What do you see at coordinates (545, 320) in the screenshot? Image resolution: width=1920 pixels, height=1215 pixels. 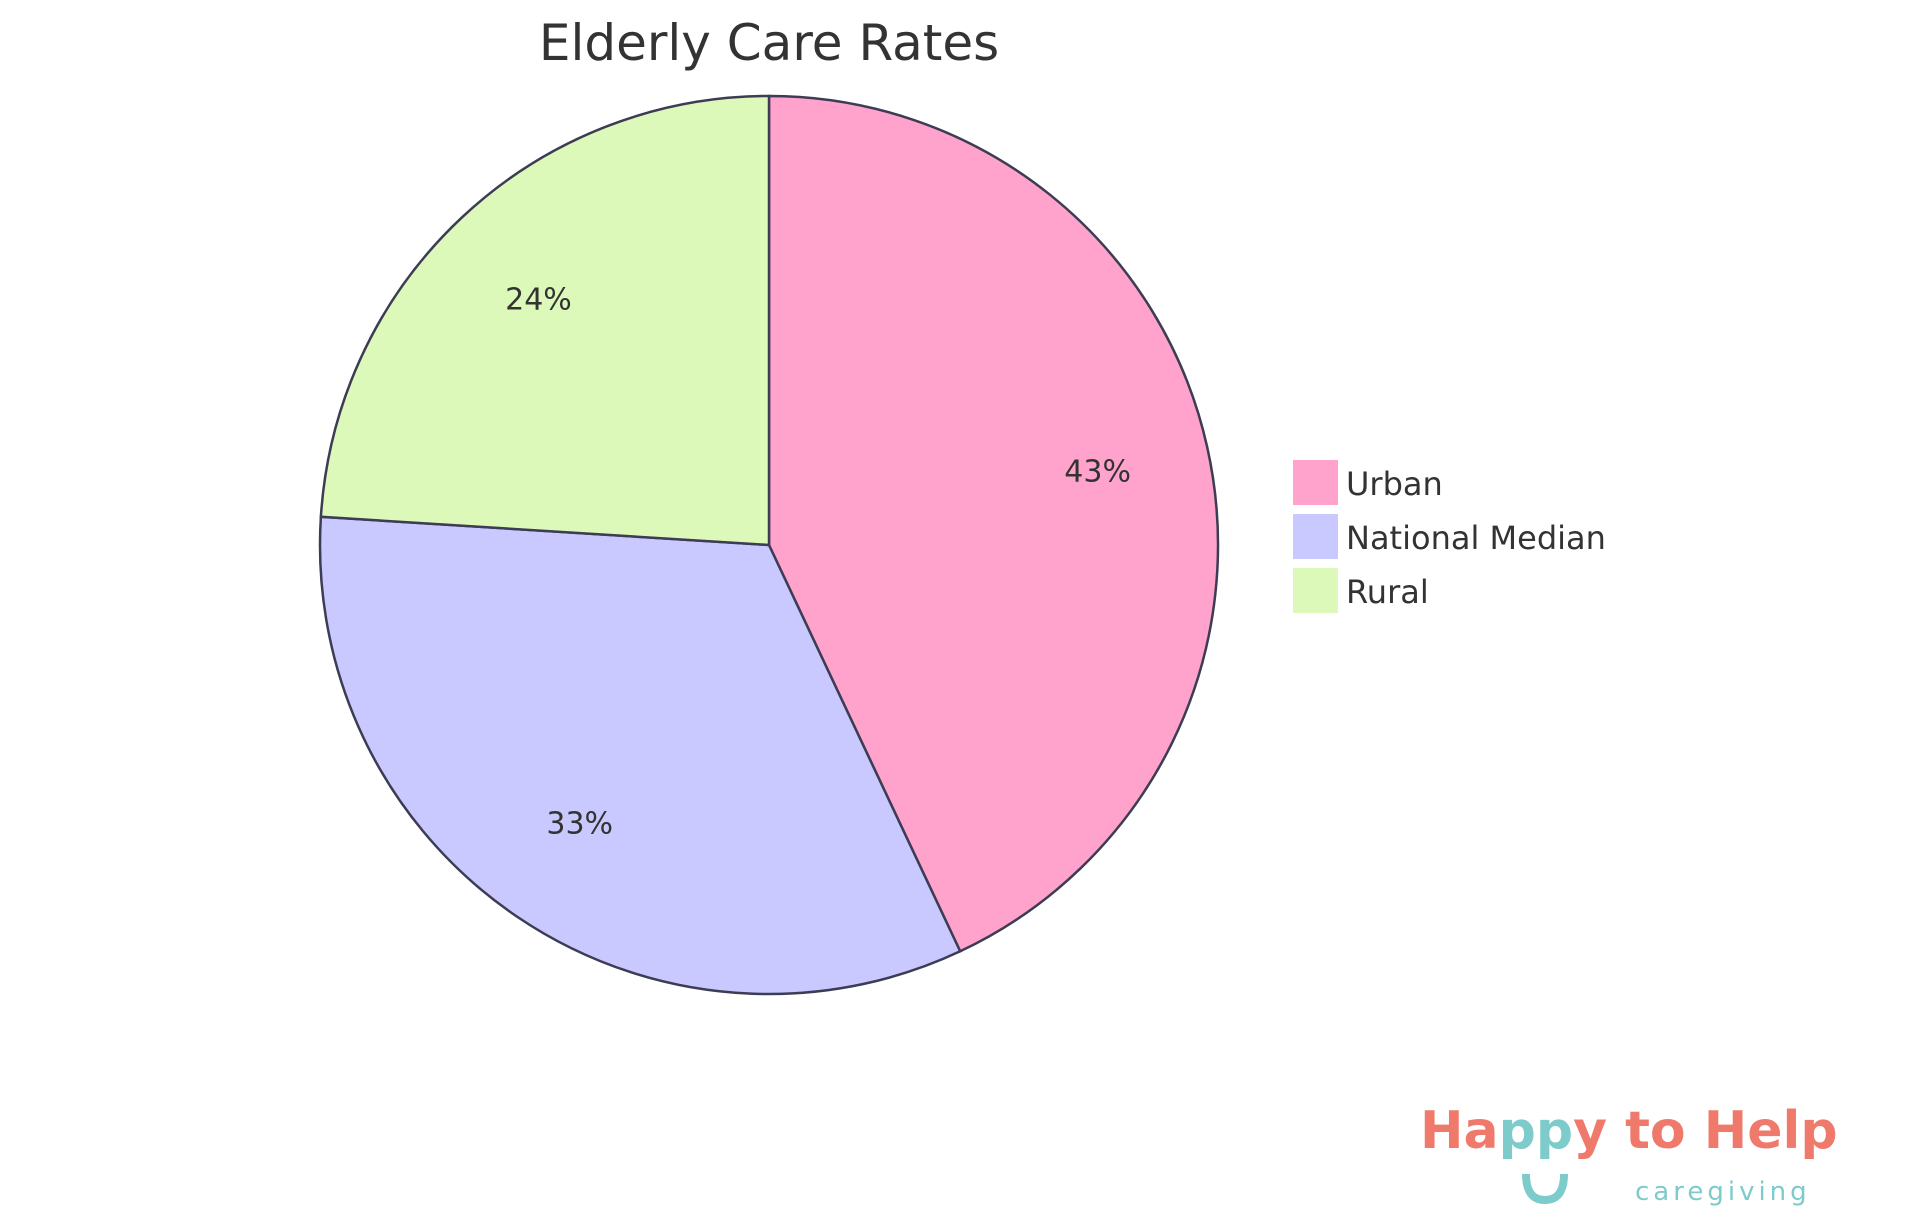 I see `pie-slice-rural` at bounding box center [545, 320].